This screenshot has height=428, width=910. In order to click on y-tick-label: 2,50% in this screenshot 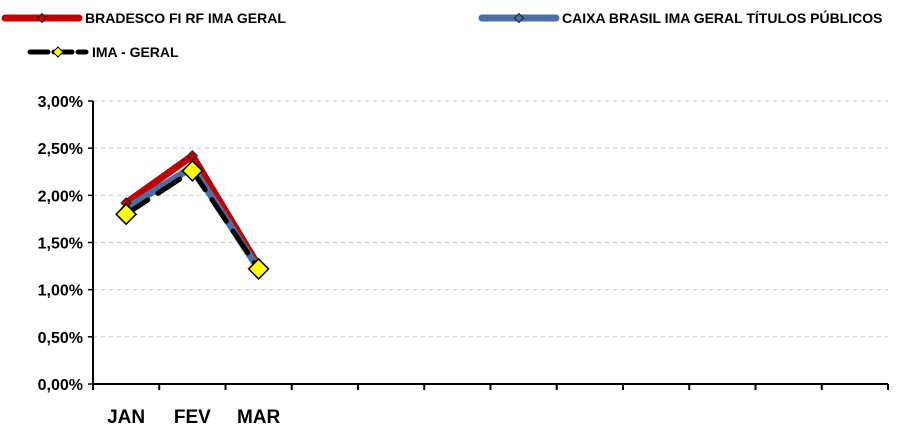, I will do `click(60, 149)`.